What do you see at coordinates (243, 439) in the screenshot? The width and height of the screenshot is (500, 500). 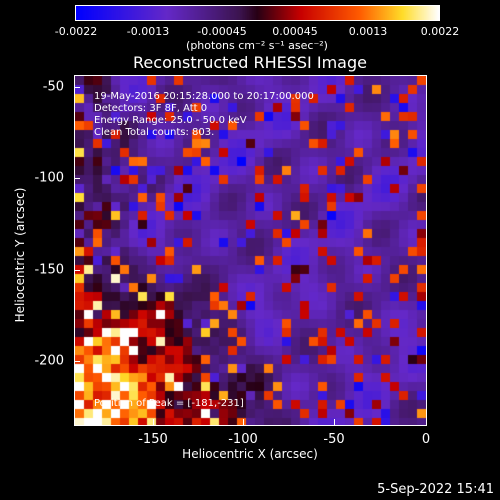 I see `x-tick-label: -100` at bounding box center [243, 439].